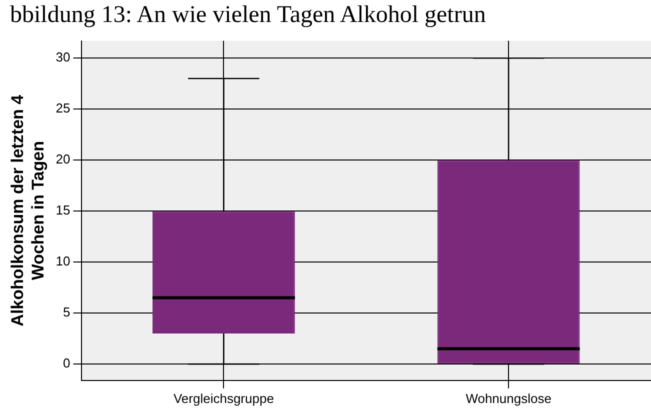 This screenshot has width=651, height=410. What do you see at coordinates (66, 363) in the screenshot?
I see `y-tick-label: 0` at bounding box center [66, 363].